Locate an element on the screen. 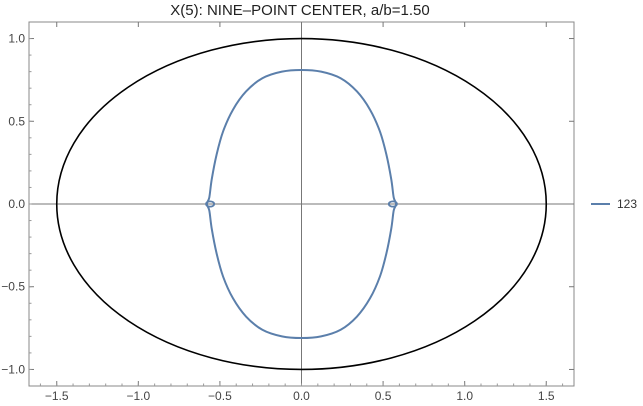 The width and height of the screenshot is (643, 406). y-tick-label: 0.0 is located at coordinates (16, 204).